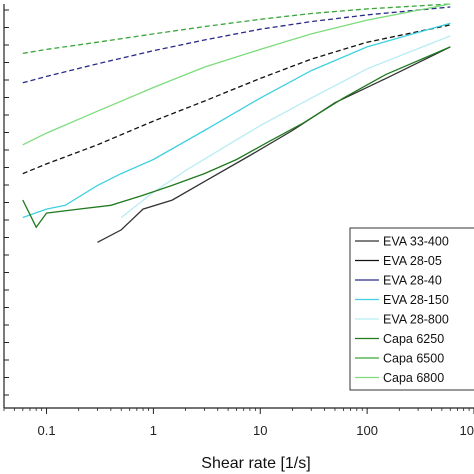  What do you see at coordinates (467, 430) in the screenshot?
I see `x-tick-label: 1000` at bounding box center [467, 430].